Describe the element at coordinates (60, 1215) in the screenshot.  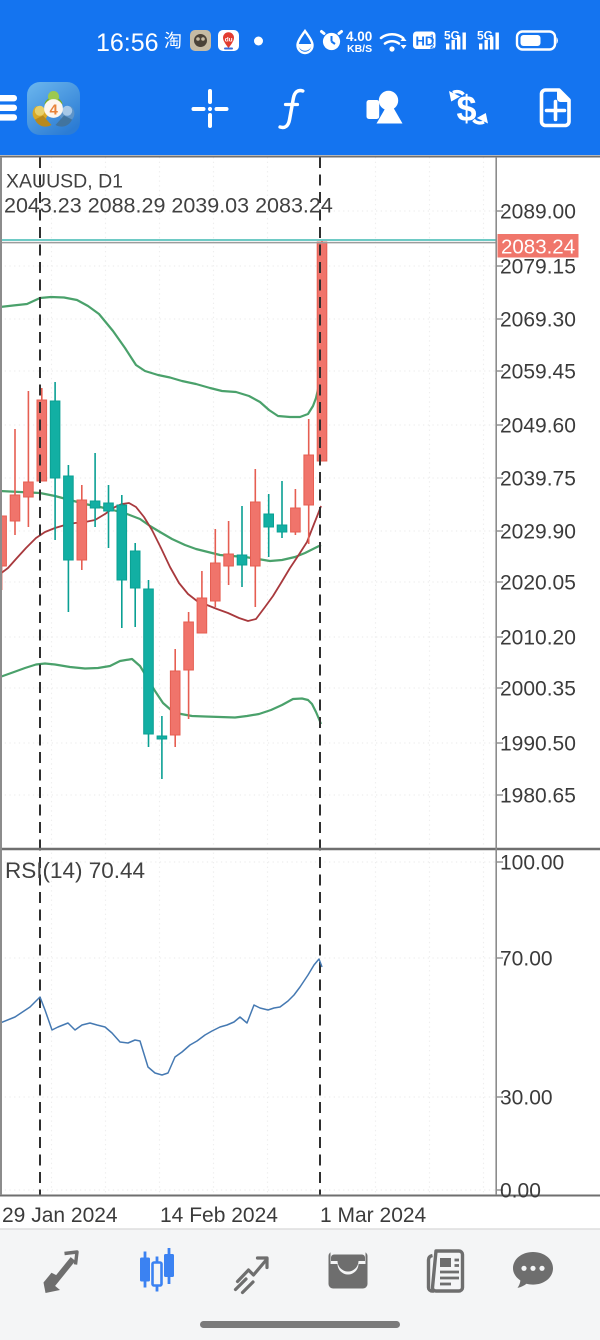
I see `svg-text: 29 Jan 2024` at that location.